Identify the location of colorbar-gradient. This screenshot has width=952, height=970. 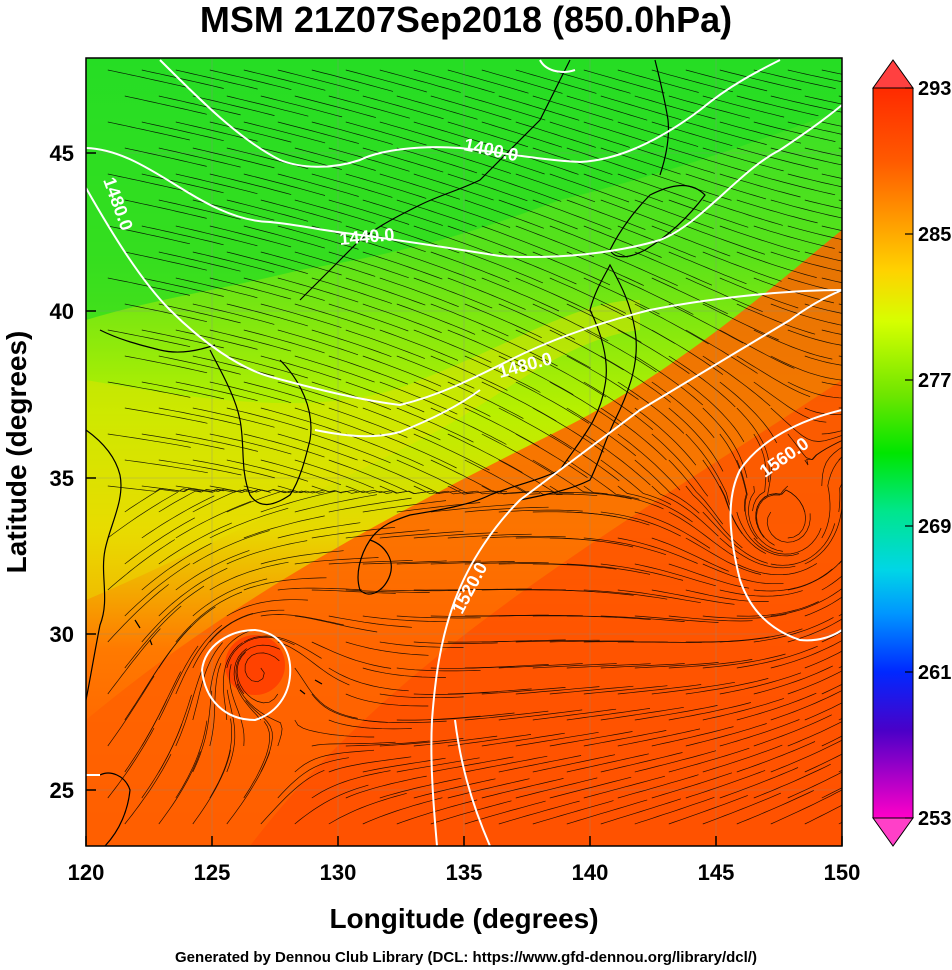
(893, 453).